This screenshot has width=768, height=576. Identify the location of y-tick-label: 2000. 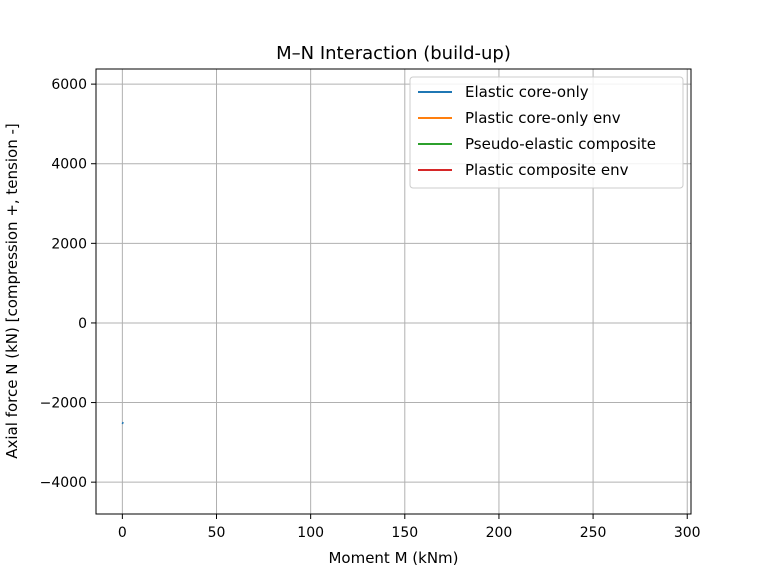
(69, 244).